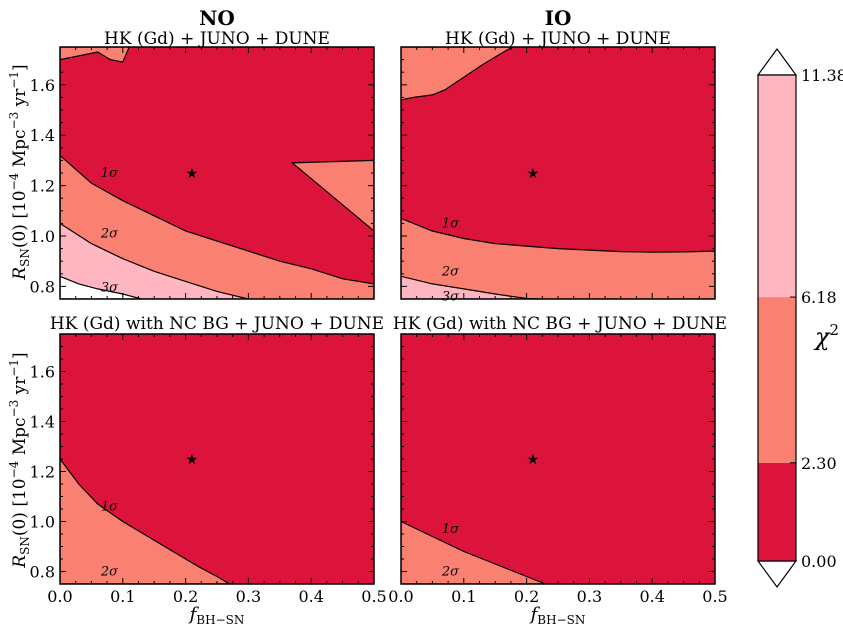 The width and height of the screenshot is (843, 629). What do you see at coordinates (777, 574) in the screenshot?
I see `colorbar-bottom-extension` at bounding box center [777, 574].